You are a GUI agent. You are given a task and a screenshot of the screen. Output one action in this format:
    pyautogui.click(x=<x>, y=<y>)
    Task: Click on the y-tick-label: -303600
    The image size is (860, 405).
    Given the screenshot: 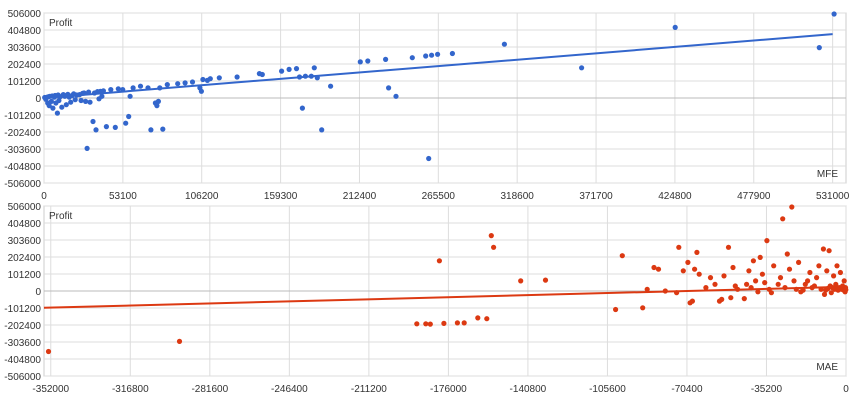 What is the action you would take?
    pyautogui.click(x=22, y=343)
    